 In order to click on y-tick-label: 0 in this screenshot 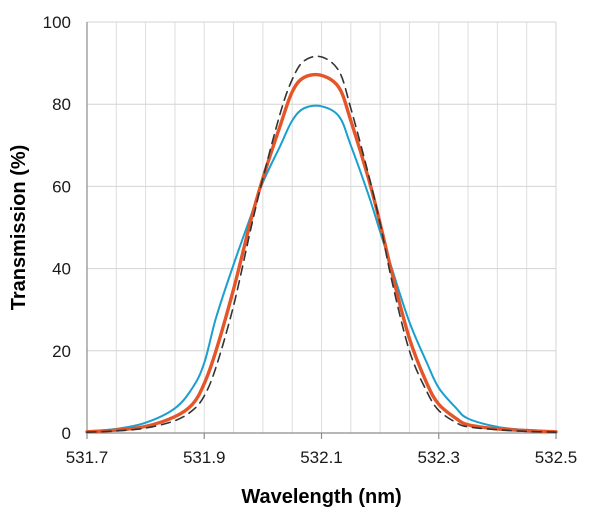, I will do `click(66, 433)`.